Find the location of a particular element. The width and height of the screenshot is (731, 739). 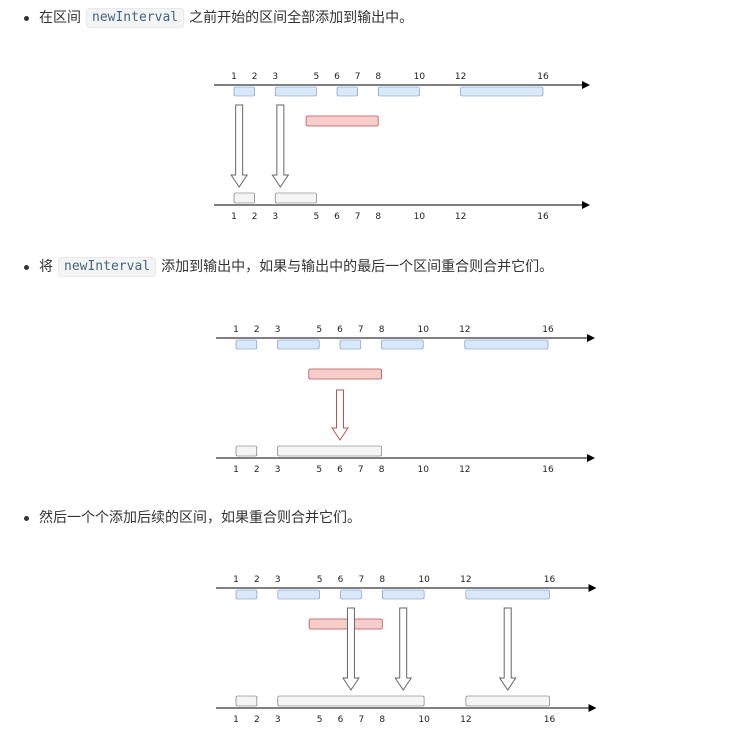

step-1-text: 在区间 newInterval 之前开始的区间全部添加到输出中。 is located at coordinates (218, 18).